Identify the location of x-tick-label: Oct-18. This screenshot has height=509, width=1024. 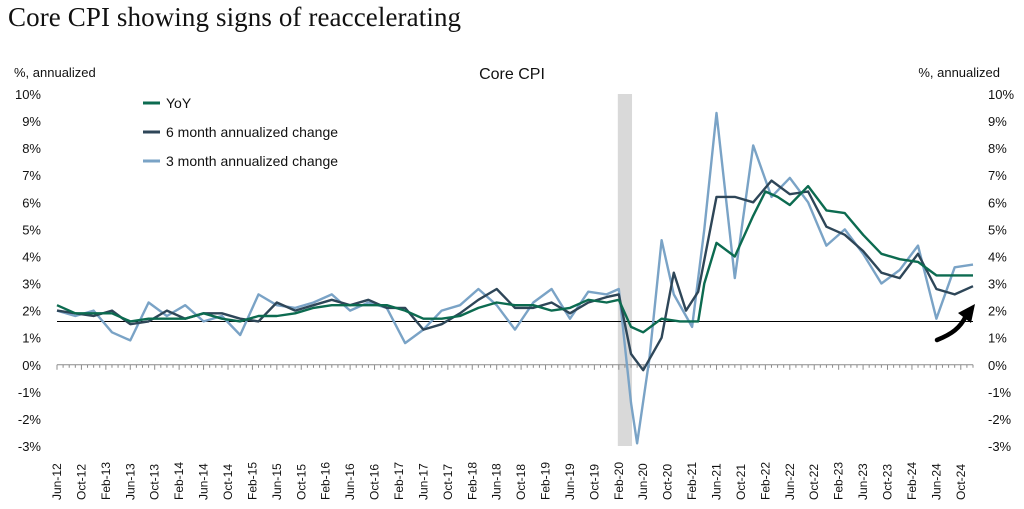
(521, 482).